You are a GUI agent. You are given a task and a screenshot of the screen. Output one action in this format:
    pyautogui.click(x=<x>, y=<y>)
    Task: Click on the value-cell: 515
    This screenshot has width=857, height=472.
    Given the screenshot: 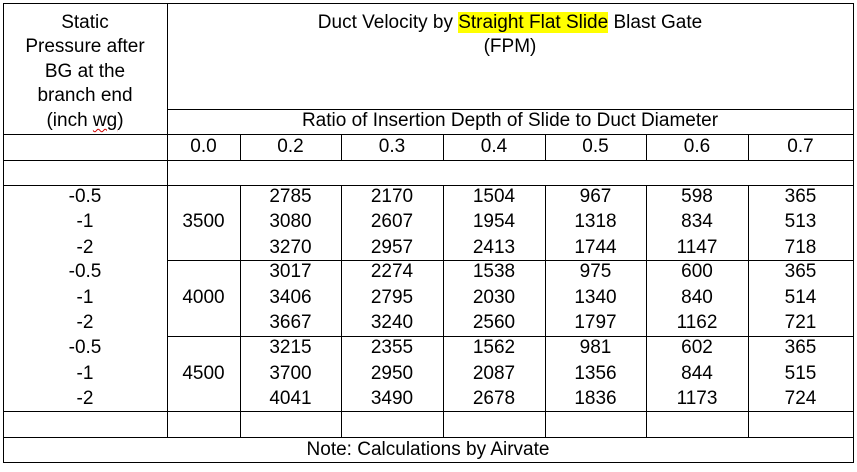 What is the action you would take?
    pyautogui.click(x=800, y=373)
    